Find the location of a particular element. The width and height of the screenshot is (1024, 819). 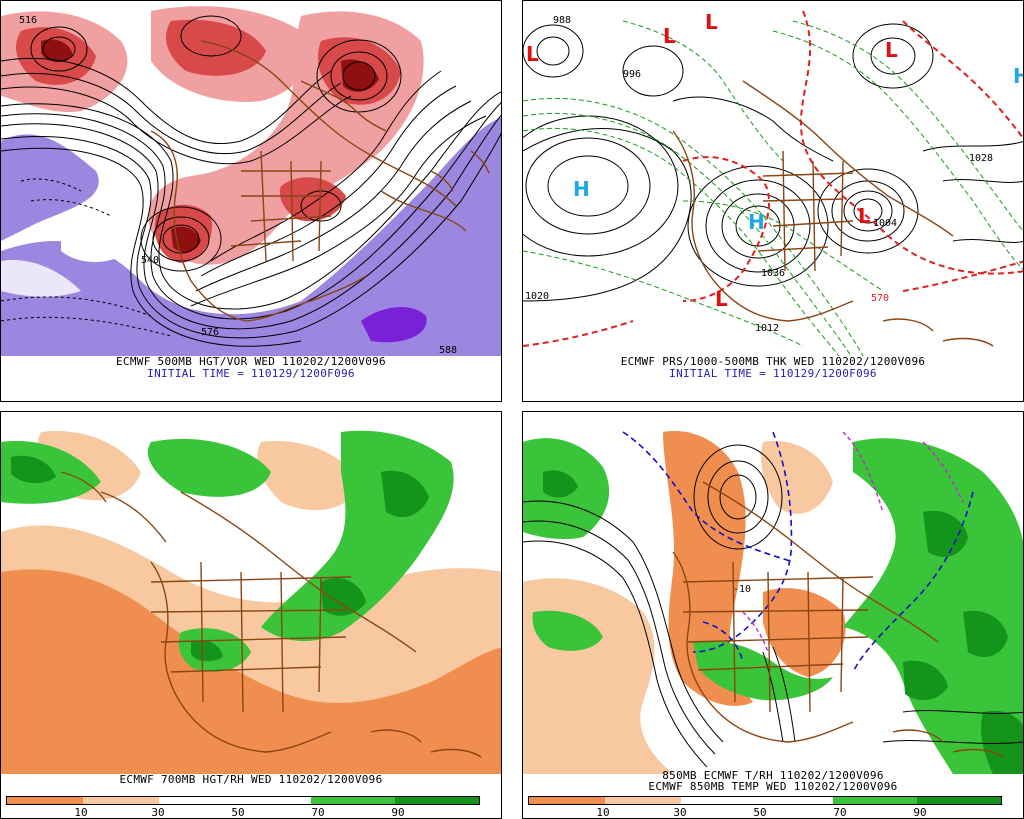

isobar-label: 1004 is located at coordinates (885, 223).